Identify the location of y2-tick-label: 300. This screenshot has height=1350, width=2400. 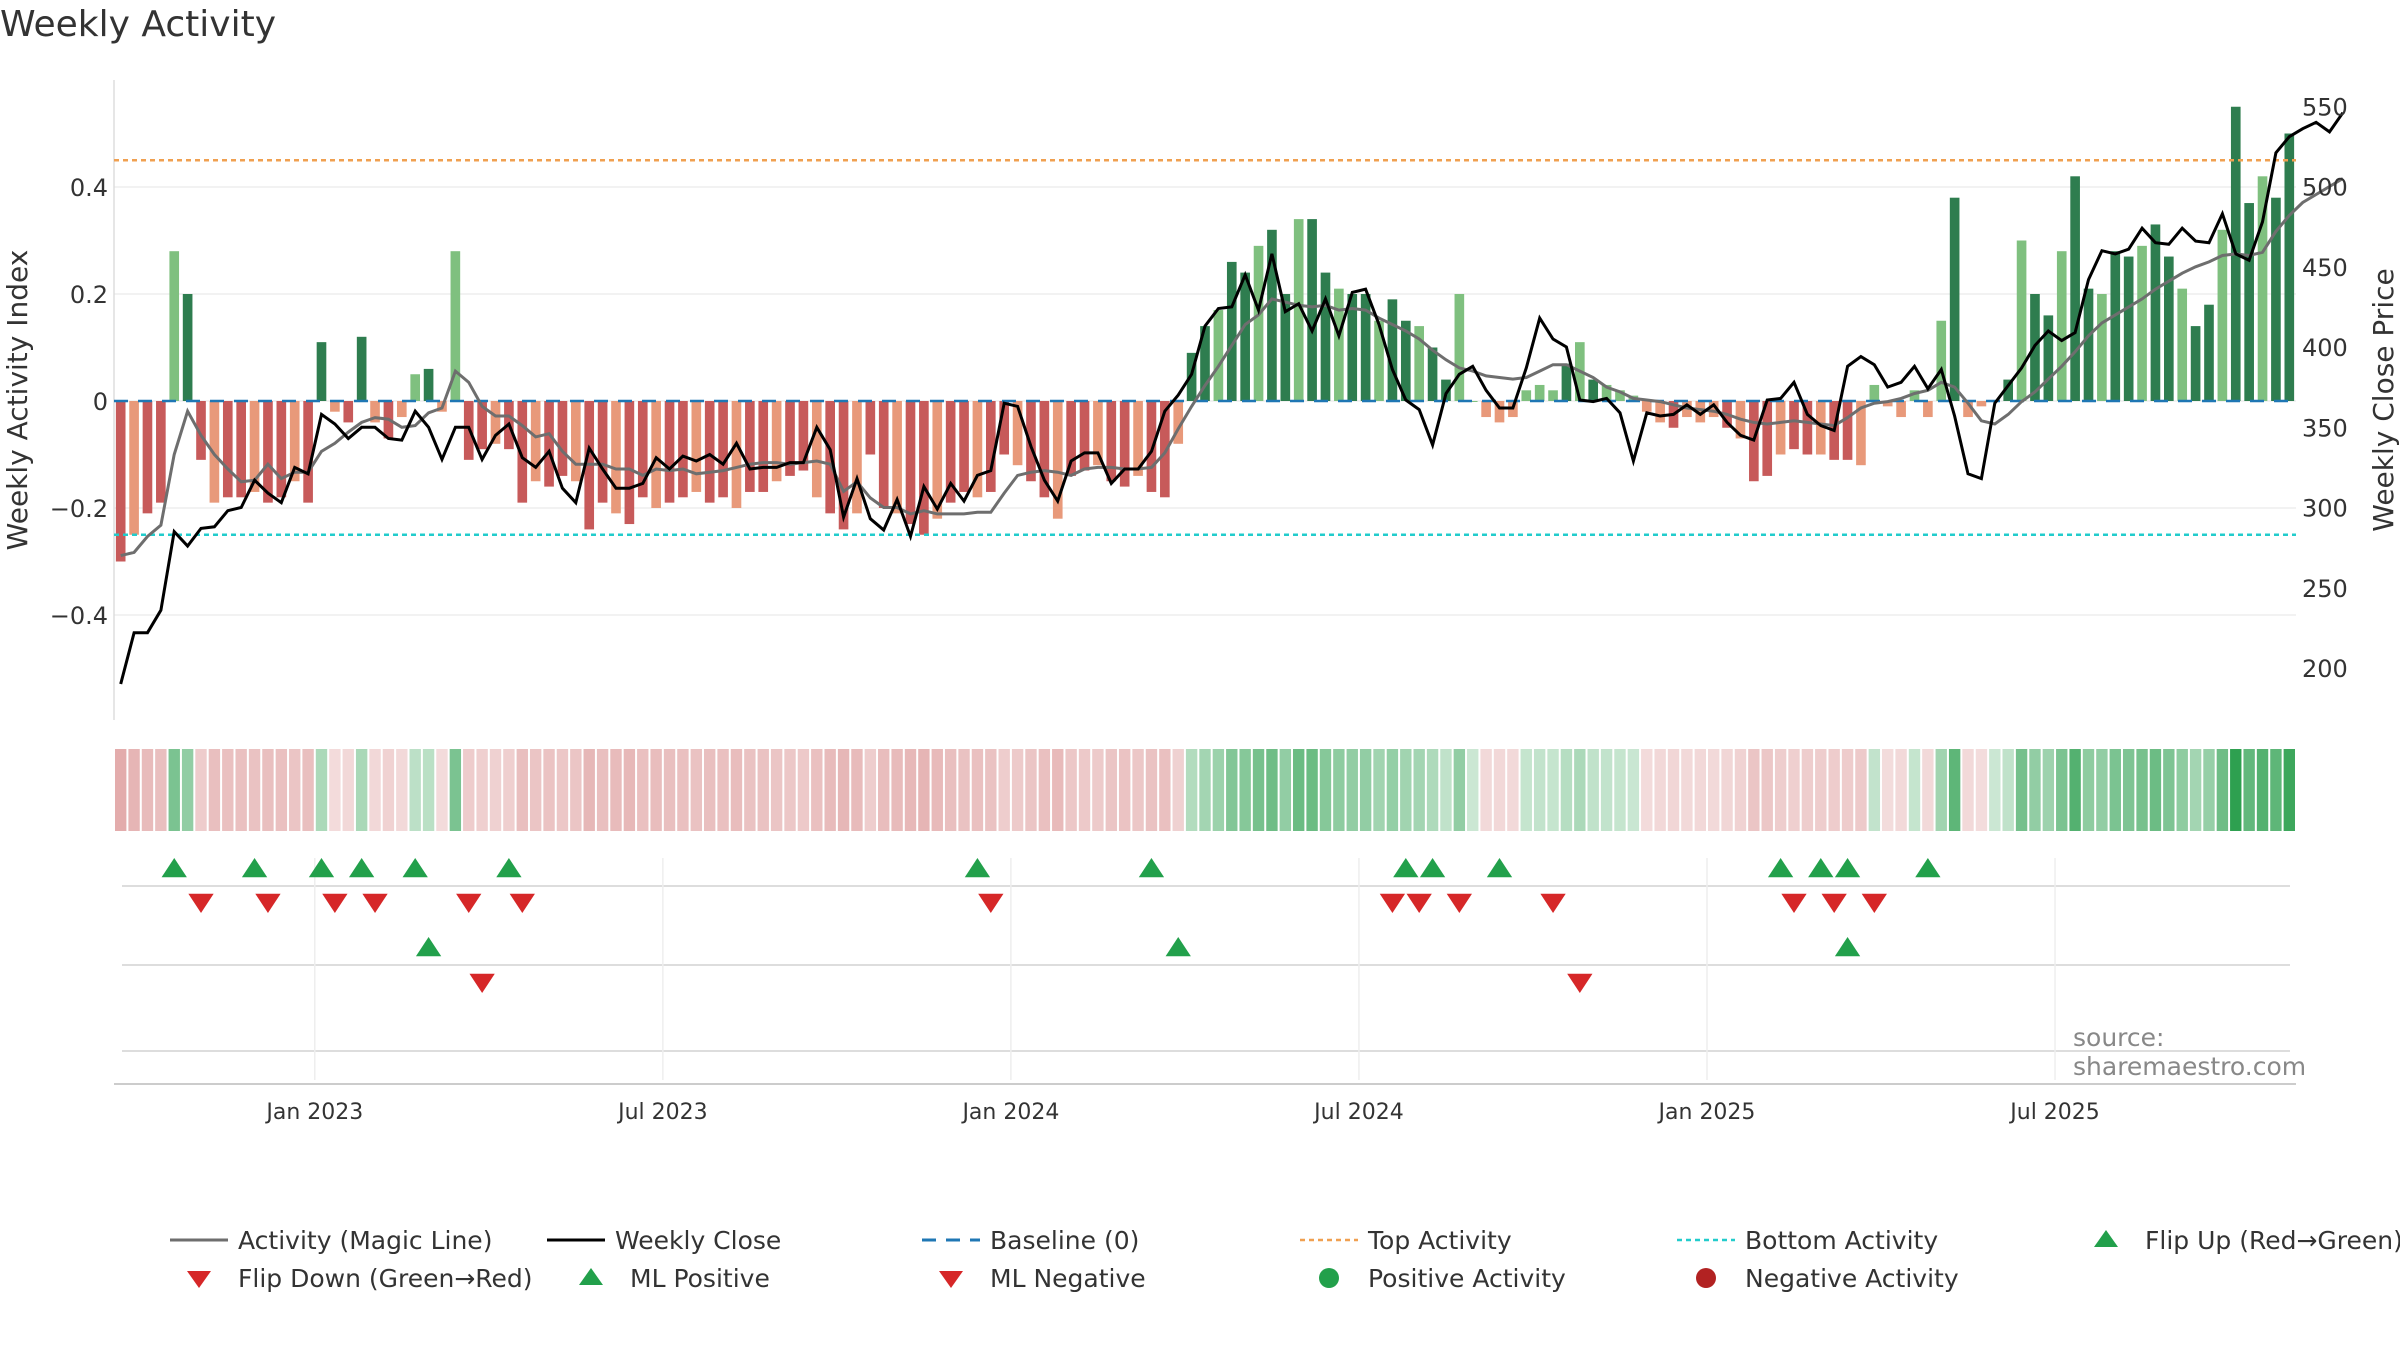
(2325, 509).